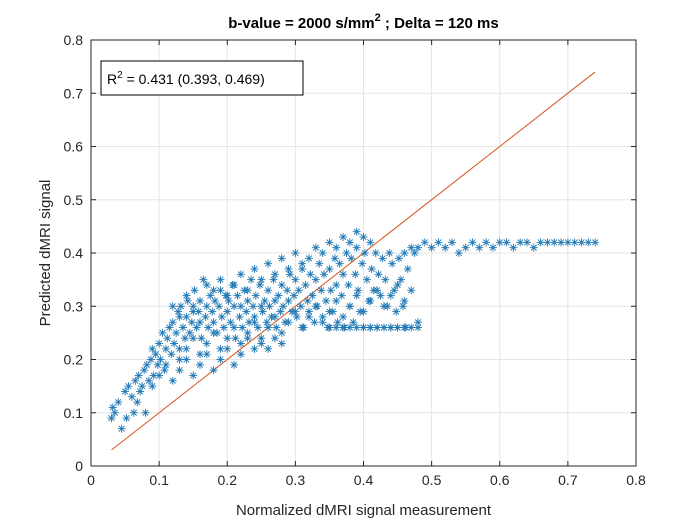 Image resolution: width=700 pixels, height=525 pixels. What do you see at coordinates (74, 253) in the screenshot?
I see `y-tick-label: 0.4` at bounding box center [74, 253].